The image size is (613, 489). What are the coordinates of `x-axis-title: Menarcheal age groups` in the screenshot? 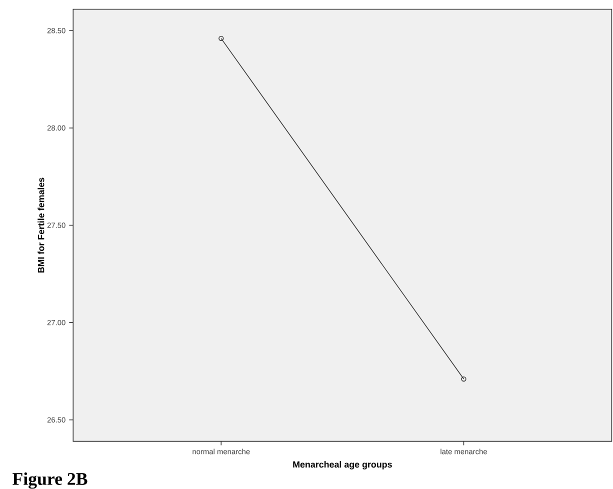 It's located at (342, 465).